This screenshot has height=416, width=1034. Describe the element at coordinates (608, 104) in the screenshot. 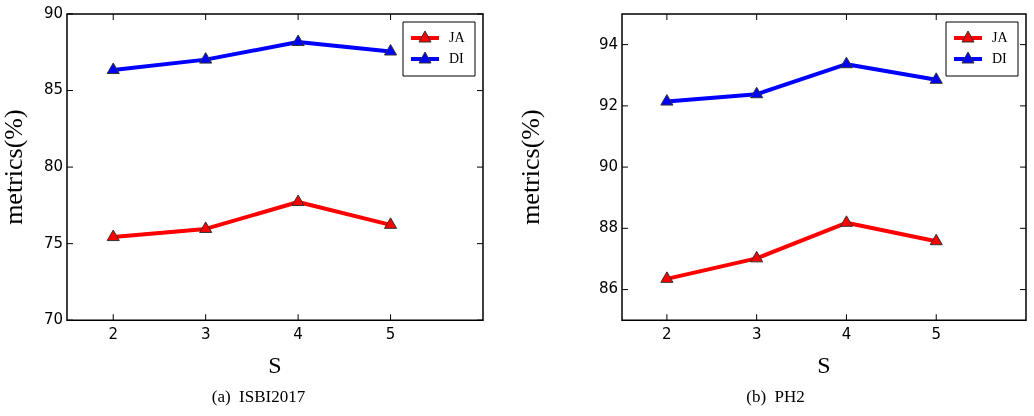

I see `y-tick-label: 92` at that location.